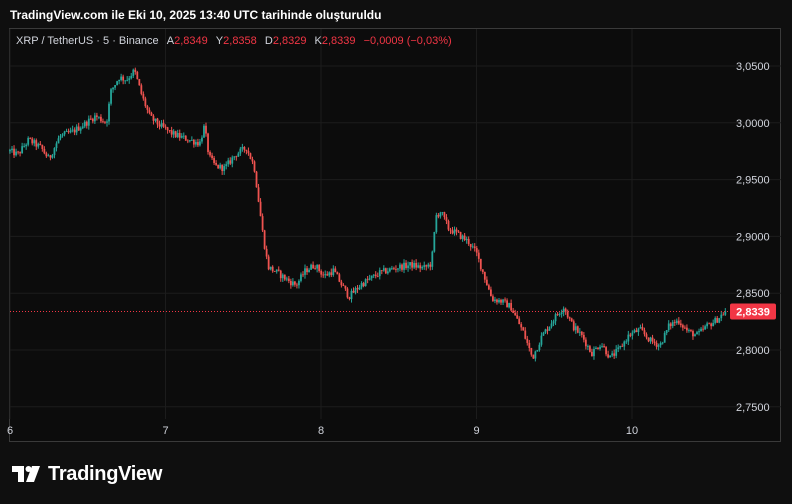  What do you see at coordinates (26, 474) in the screenshot?
I see `tradingview-logo-icon` at bounding box center [26, 474].